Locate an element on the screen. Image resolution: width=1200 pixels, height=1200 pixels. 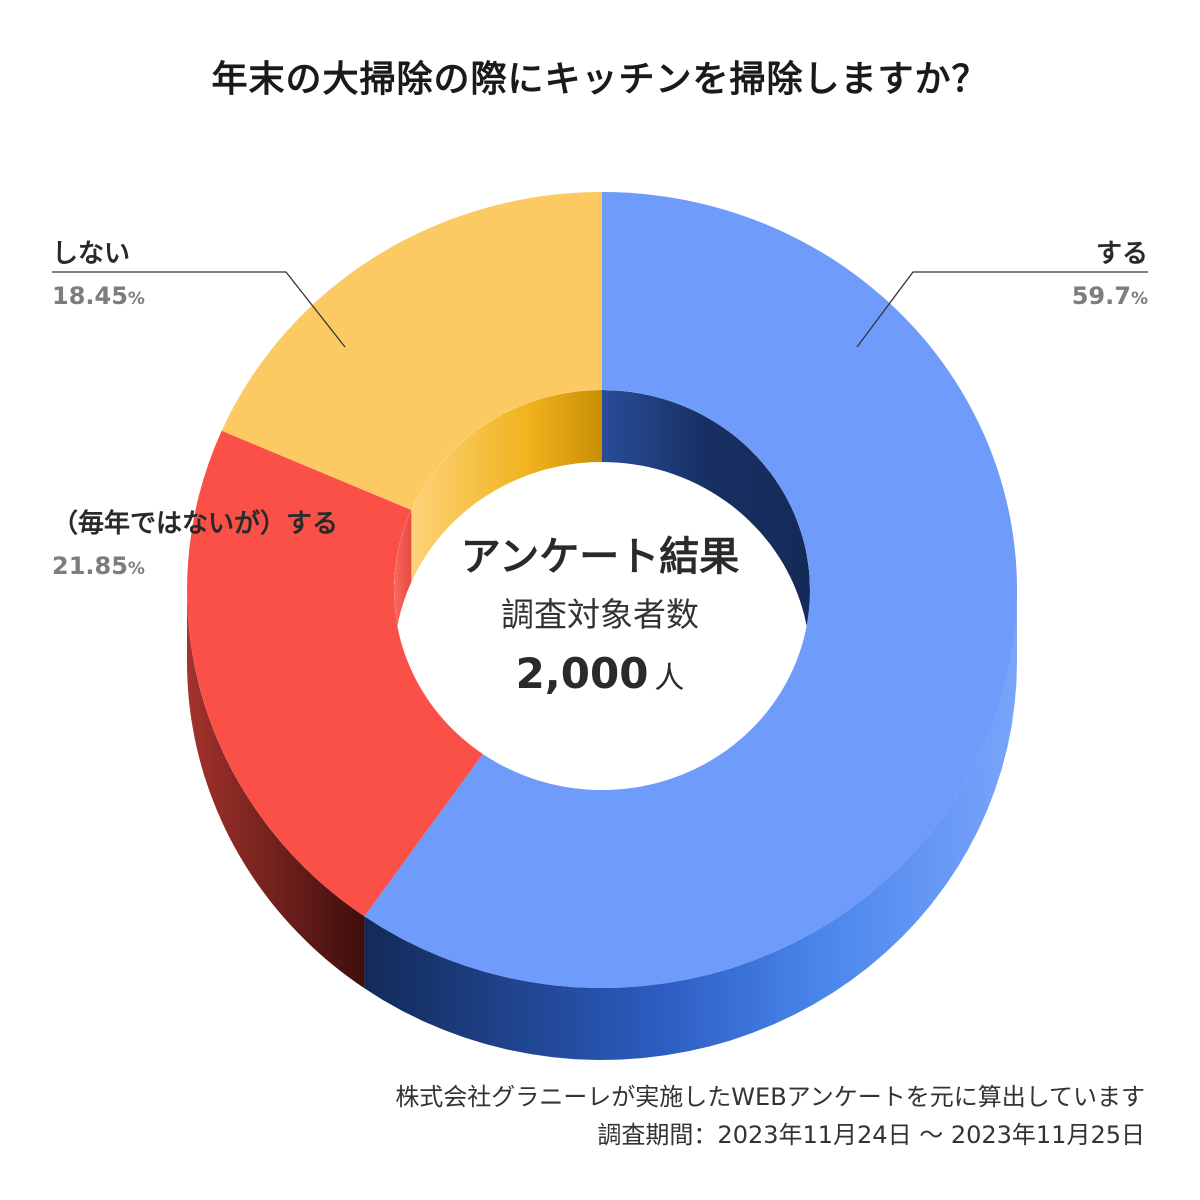
slice-label-3: しない 18.45% is located at coordinates (199, 293).